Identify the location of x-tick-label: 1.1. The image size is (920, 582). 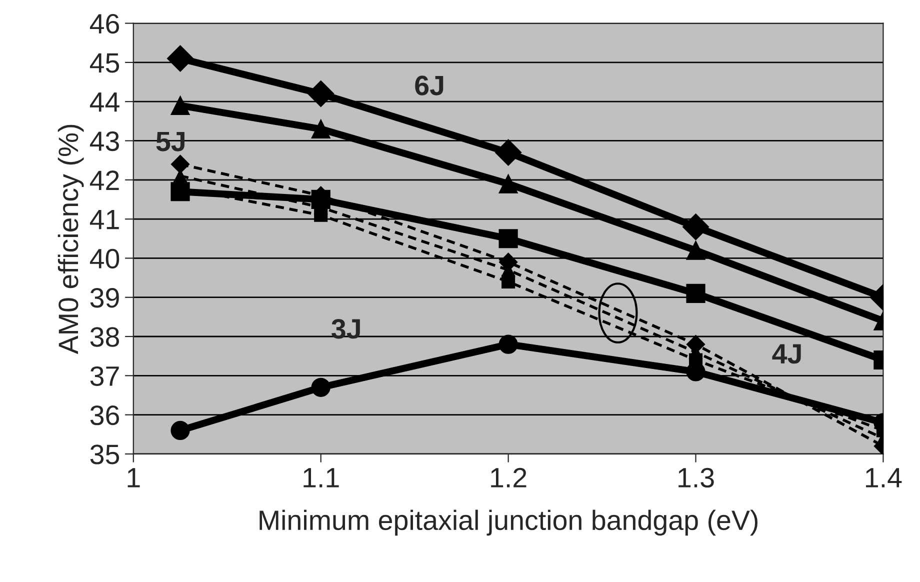
(321, 478).